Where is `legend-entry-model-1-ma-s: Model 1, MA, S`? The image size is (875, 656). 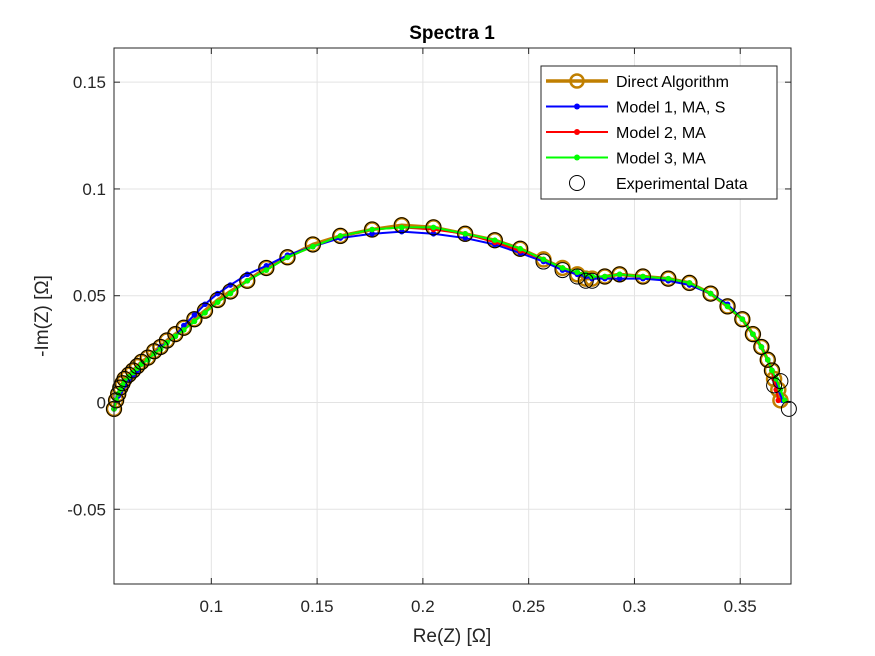
legend-entry-model-1-ma-s: Model 1, MA, S is located at coordinates (635, 108).